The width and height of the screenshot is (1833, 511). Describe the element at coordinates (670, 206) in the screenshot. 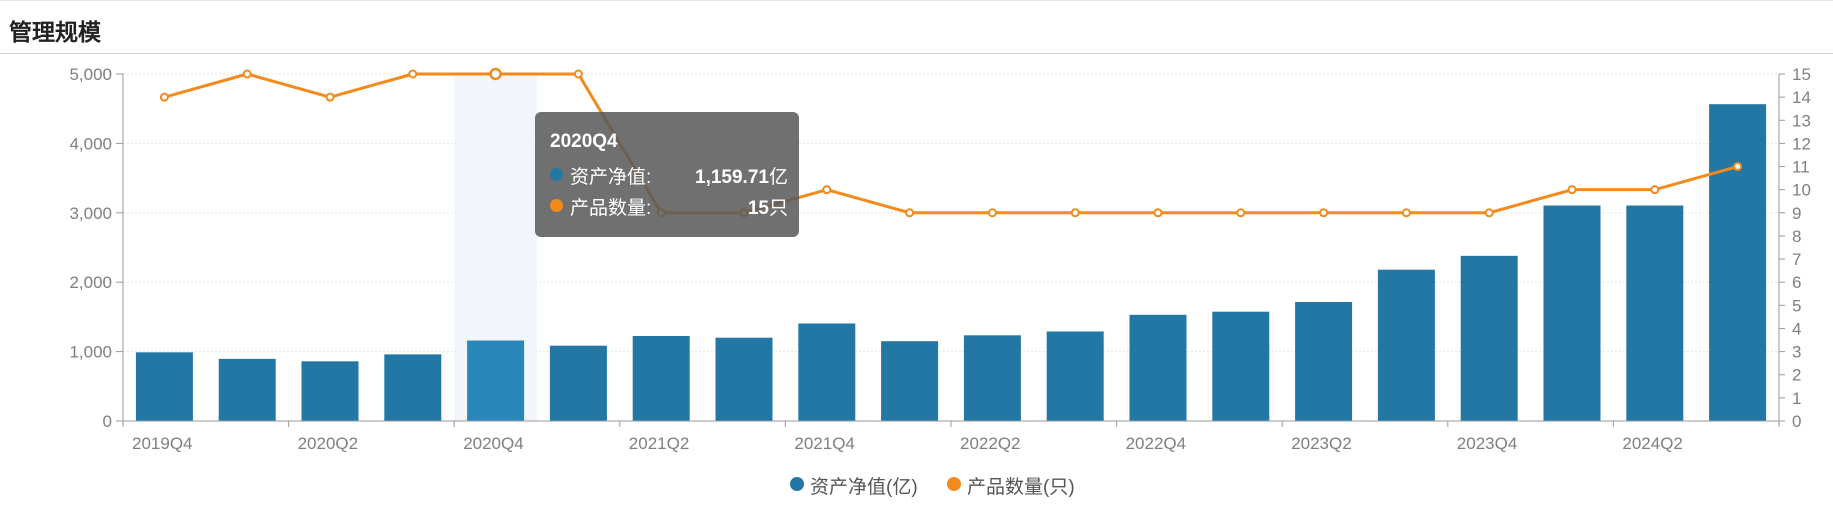

I see `tooltip-row-product-count: 产品数量: 15只` at that location.